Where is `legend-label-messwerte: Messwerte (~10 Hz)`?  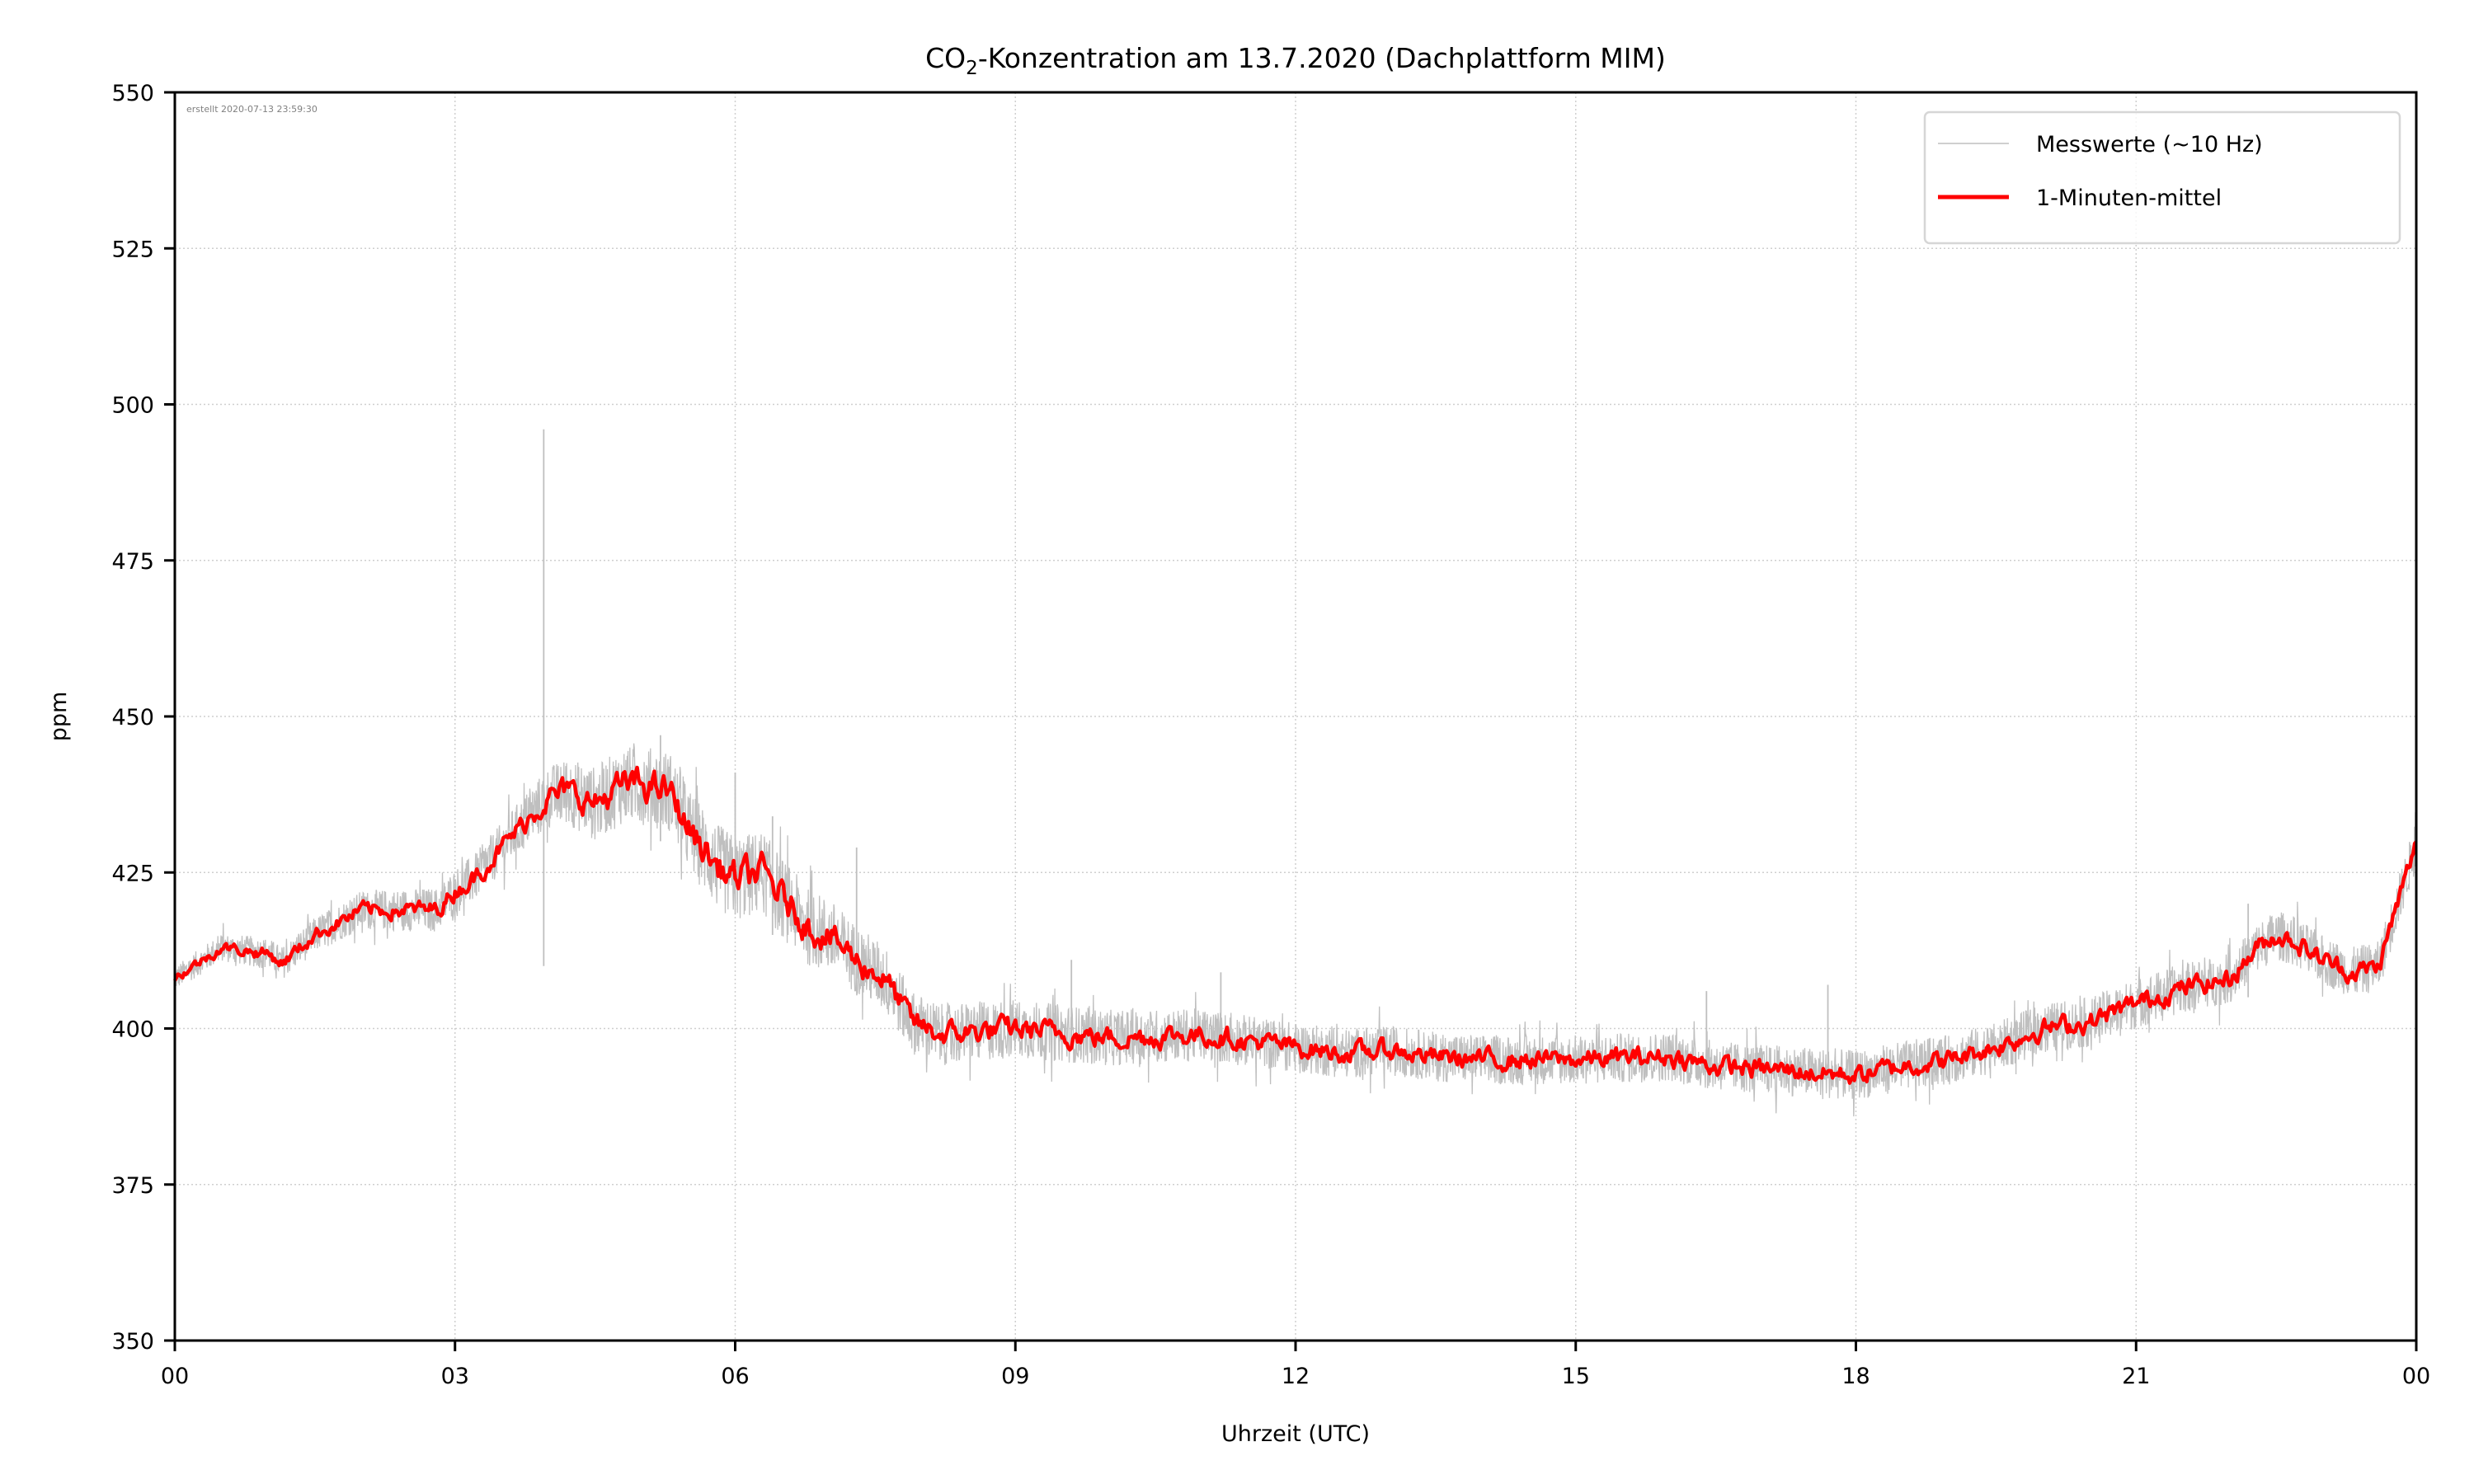
legend-label-messwerte: Messwerte (~10 Hz) is located at coordinates (2149, 144).